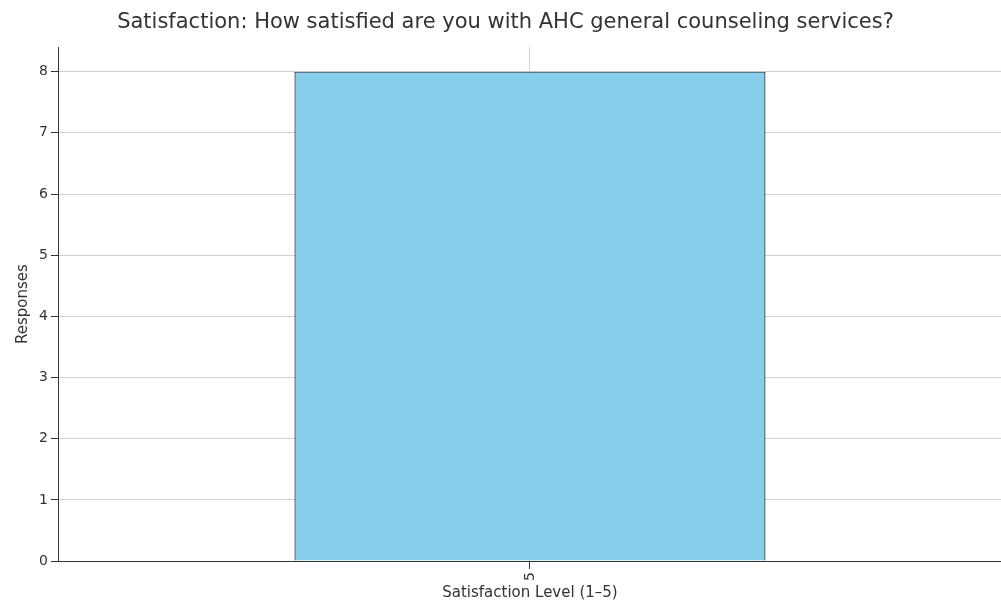  Describe the element at coordinates (43, 131) in the screenshot. I see `y-tick-label: 7` at that location.